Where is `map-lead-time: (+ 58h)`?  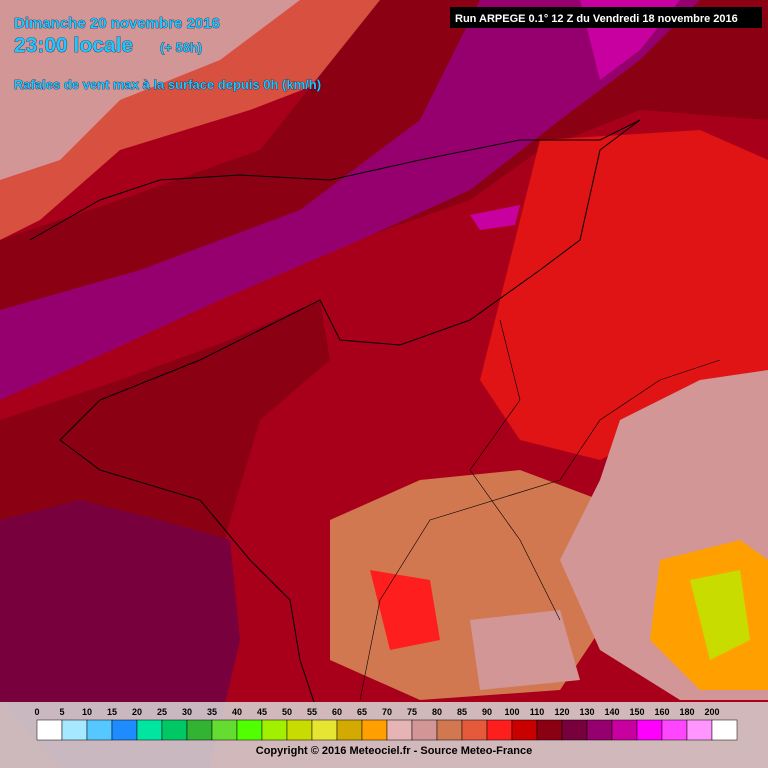 map-lead-time: (+ 58h) is located at coordinates (181, 47).